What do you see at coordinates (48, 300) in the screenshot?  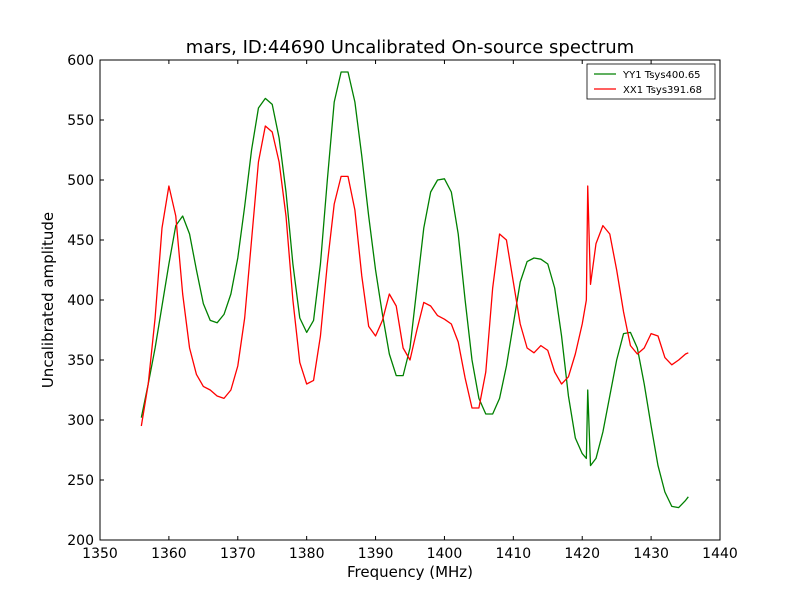 I see `y-axis-label: Uncalibrated amplitude` at bounding box center [48, 300].